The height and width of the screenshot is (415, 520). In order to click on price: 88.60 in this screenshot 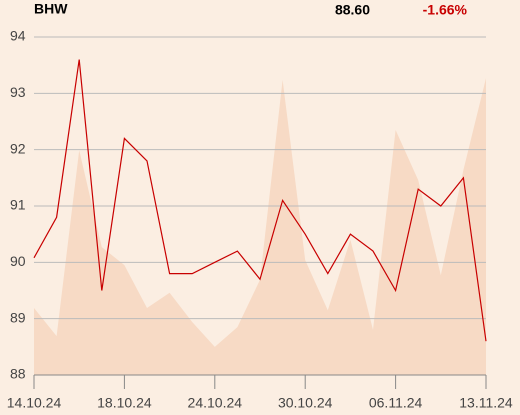, I will do `click(352, 10)`.